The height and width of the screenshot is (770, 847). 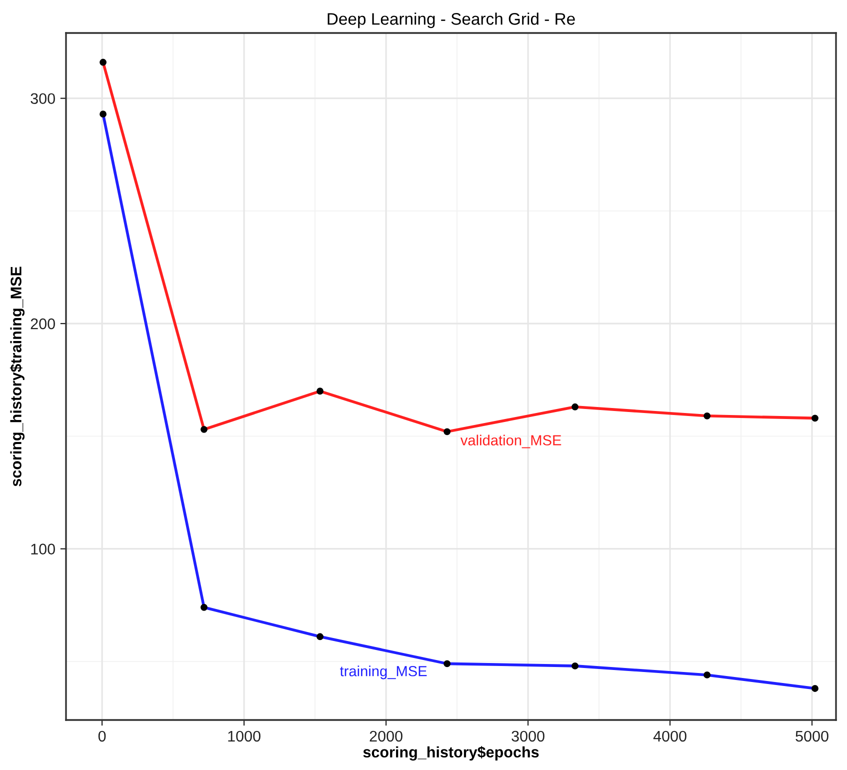 What do you see at coordinates (451, 20) in the screenshot?
I see `chart-title: Deep Learning - Search Grid - Re` at bounding box center [451, 20].